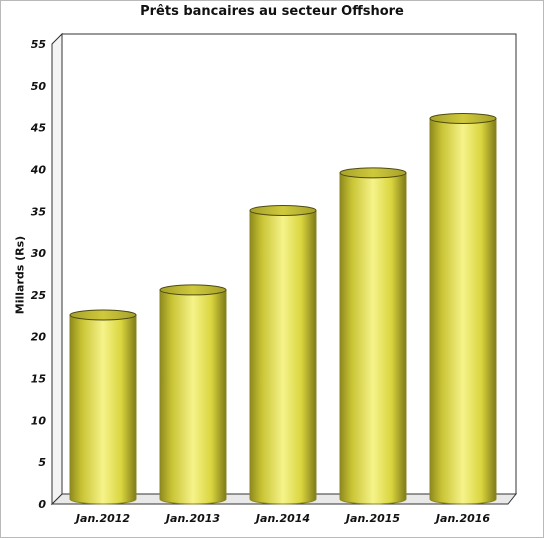 The width and height of the screenshot is (544, 538). Describe the element at coordinates (38, 128) in the screenshot. I see `y-tick-label: 45` at that location.